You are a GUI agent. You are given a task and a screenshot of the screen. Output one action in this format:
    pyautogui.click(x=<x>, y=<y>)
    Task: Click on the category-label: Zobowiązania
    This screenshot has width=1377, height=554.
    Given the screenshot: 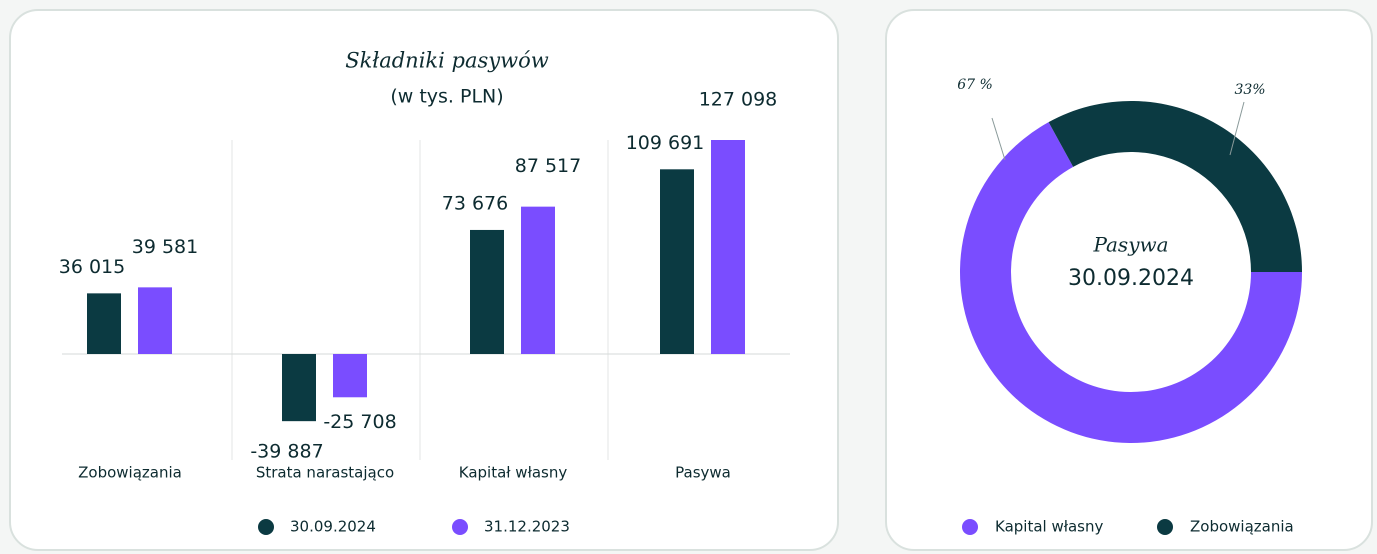 What is the action you would take?
    pyautogui.click(x=130, y=473)
    